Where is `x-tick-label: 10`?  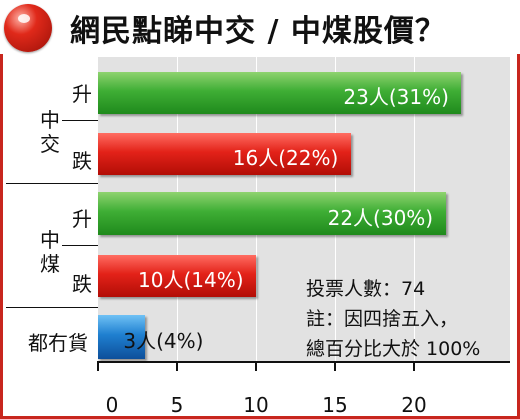
x-tick-label: 10 is located at coordinates (256, 405).